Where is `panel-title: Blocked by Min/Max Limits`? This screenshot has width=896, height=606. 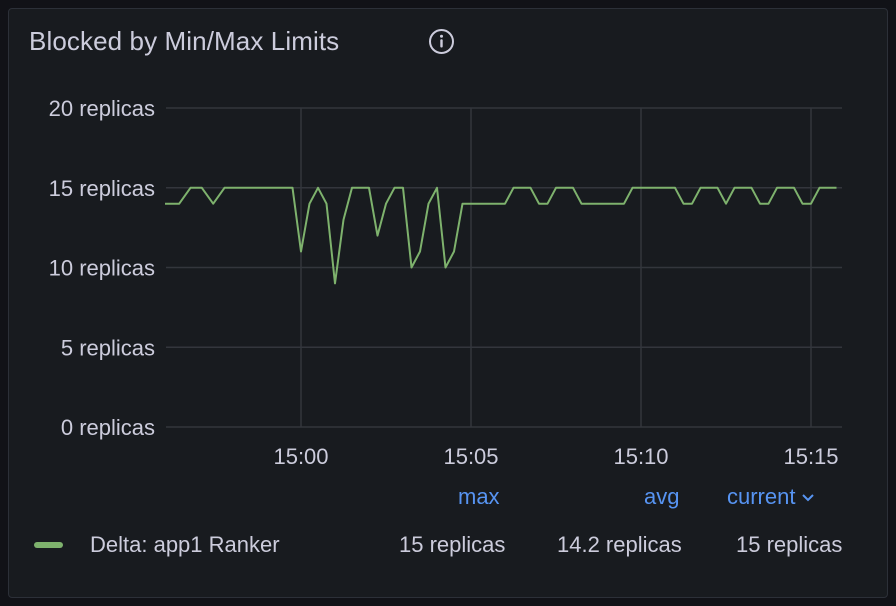
panel-title: Blocked by Min/Max Limits is located at coordinates (184, 41).